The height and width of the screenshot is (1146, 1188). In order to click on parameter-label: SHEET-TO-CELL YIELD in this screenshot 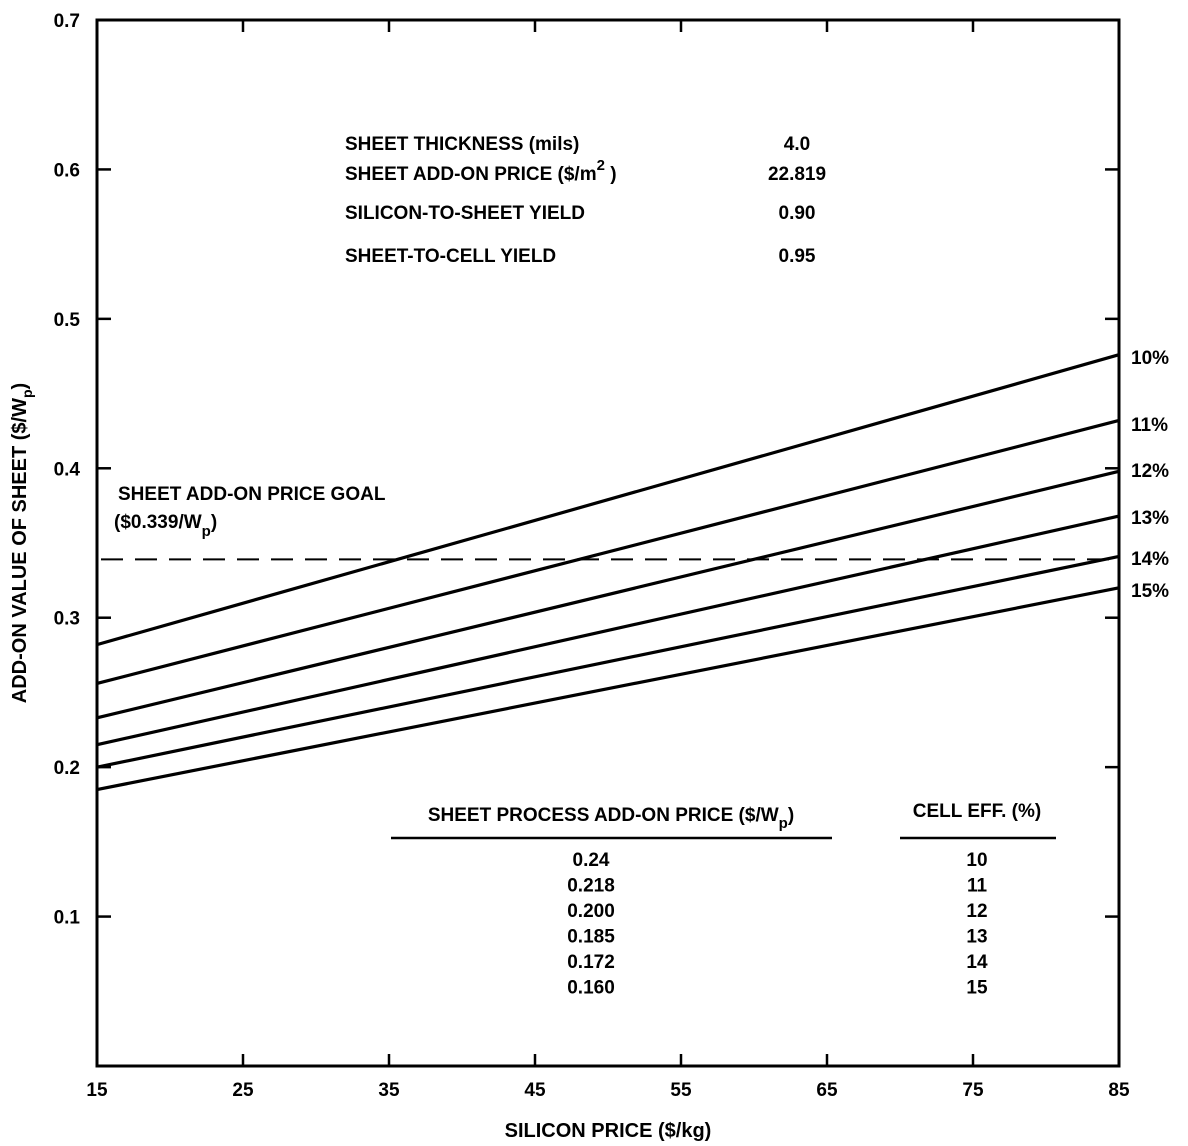, I will do `click(450, 256)`.